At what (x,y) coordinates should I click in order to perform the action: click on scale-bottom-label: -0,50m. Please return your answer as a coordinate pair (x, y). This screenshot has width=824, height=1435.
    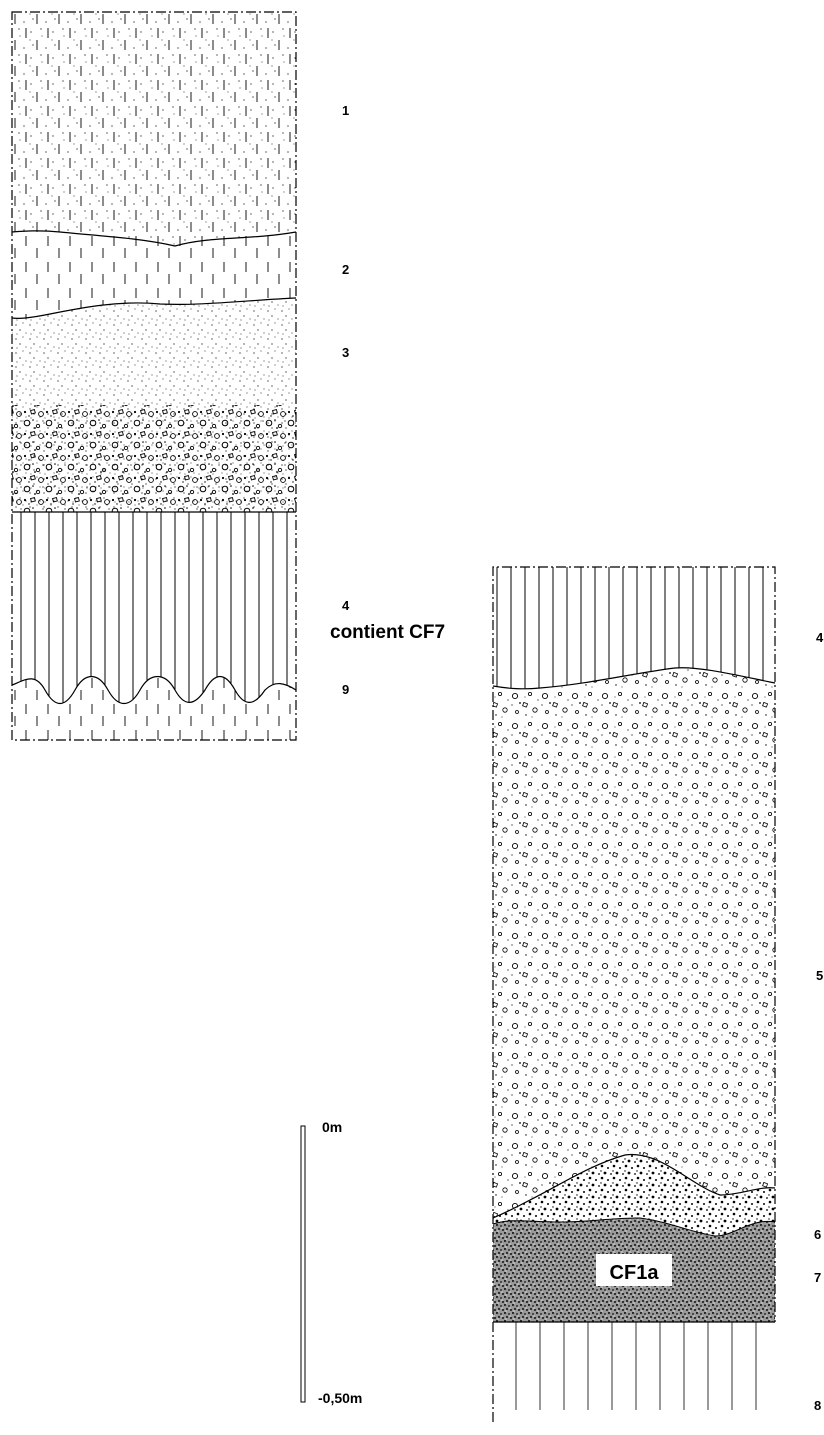
    Looking at the image, I should click on (340, 1398).